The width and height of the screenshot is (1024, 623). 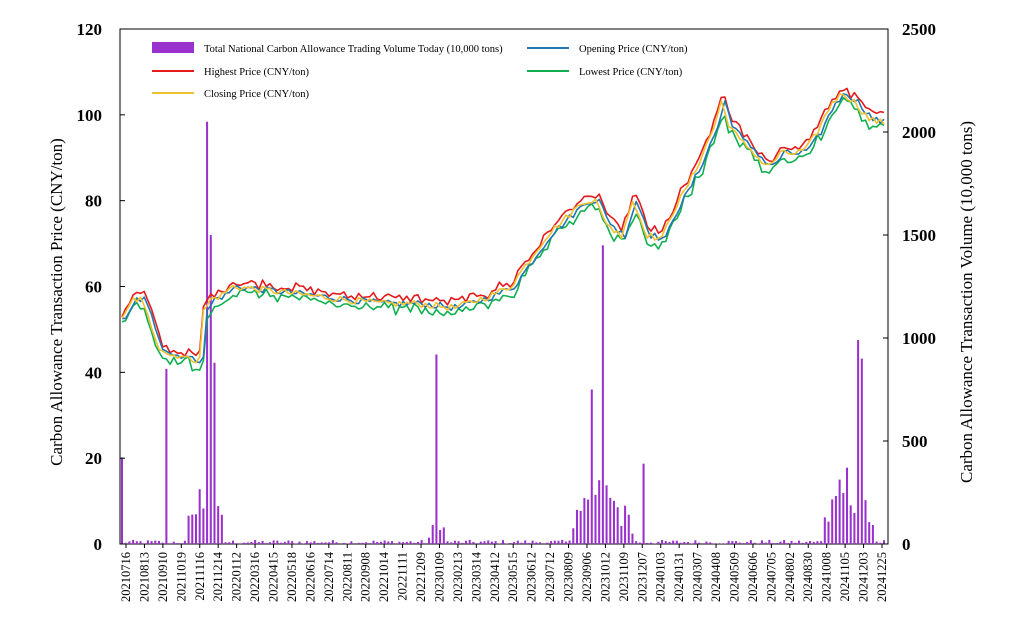 I want to click on x-tick-label: 20231207, so click(x=642, y=577).